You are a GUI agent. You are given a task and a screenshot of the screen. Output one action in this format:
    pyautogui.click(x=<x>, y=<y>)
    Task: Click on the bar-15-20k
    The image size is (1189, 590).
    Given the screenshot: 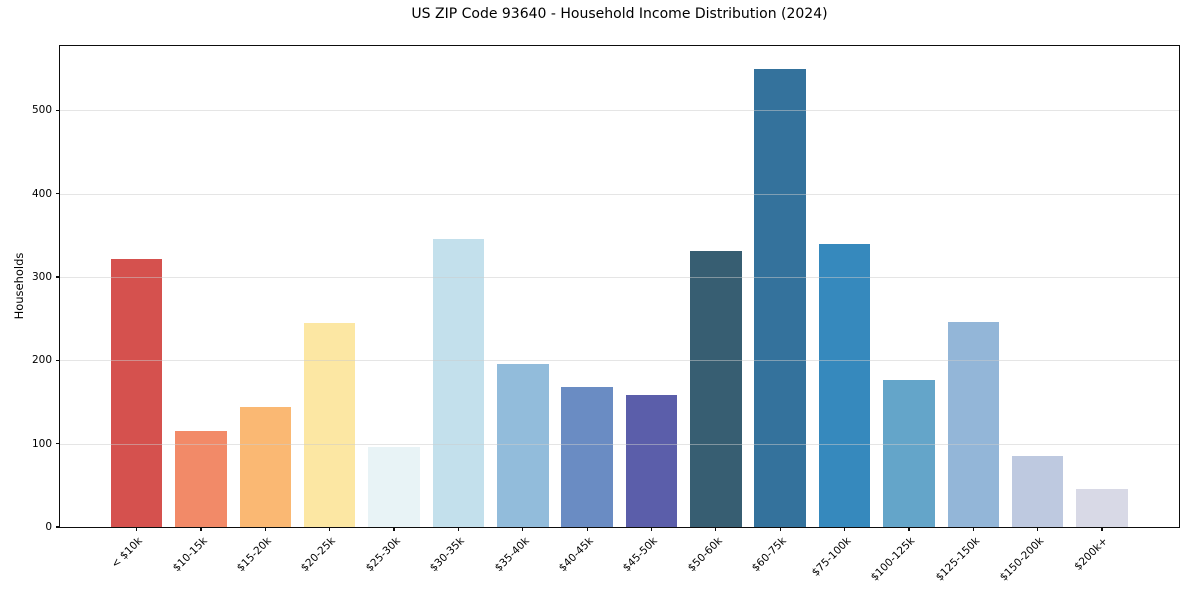 What is the action you would take?
    pyautogui.click(x=265, y=466)
    